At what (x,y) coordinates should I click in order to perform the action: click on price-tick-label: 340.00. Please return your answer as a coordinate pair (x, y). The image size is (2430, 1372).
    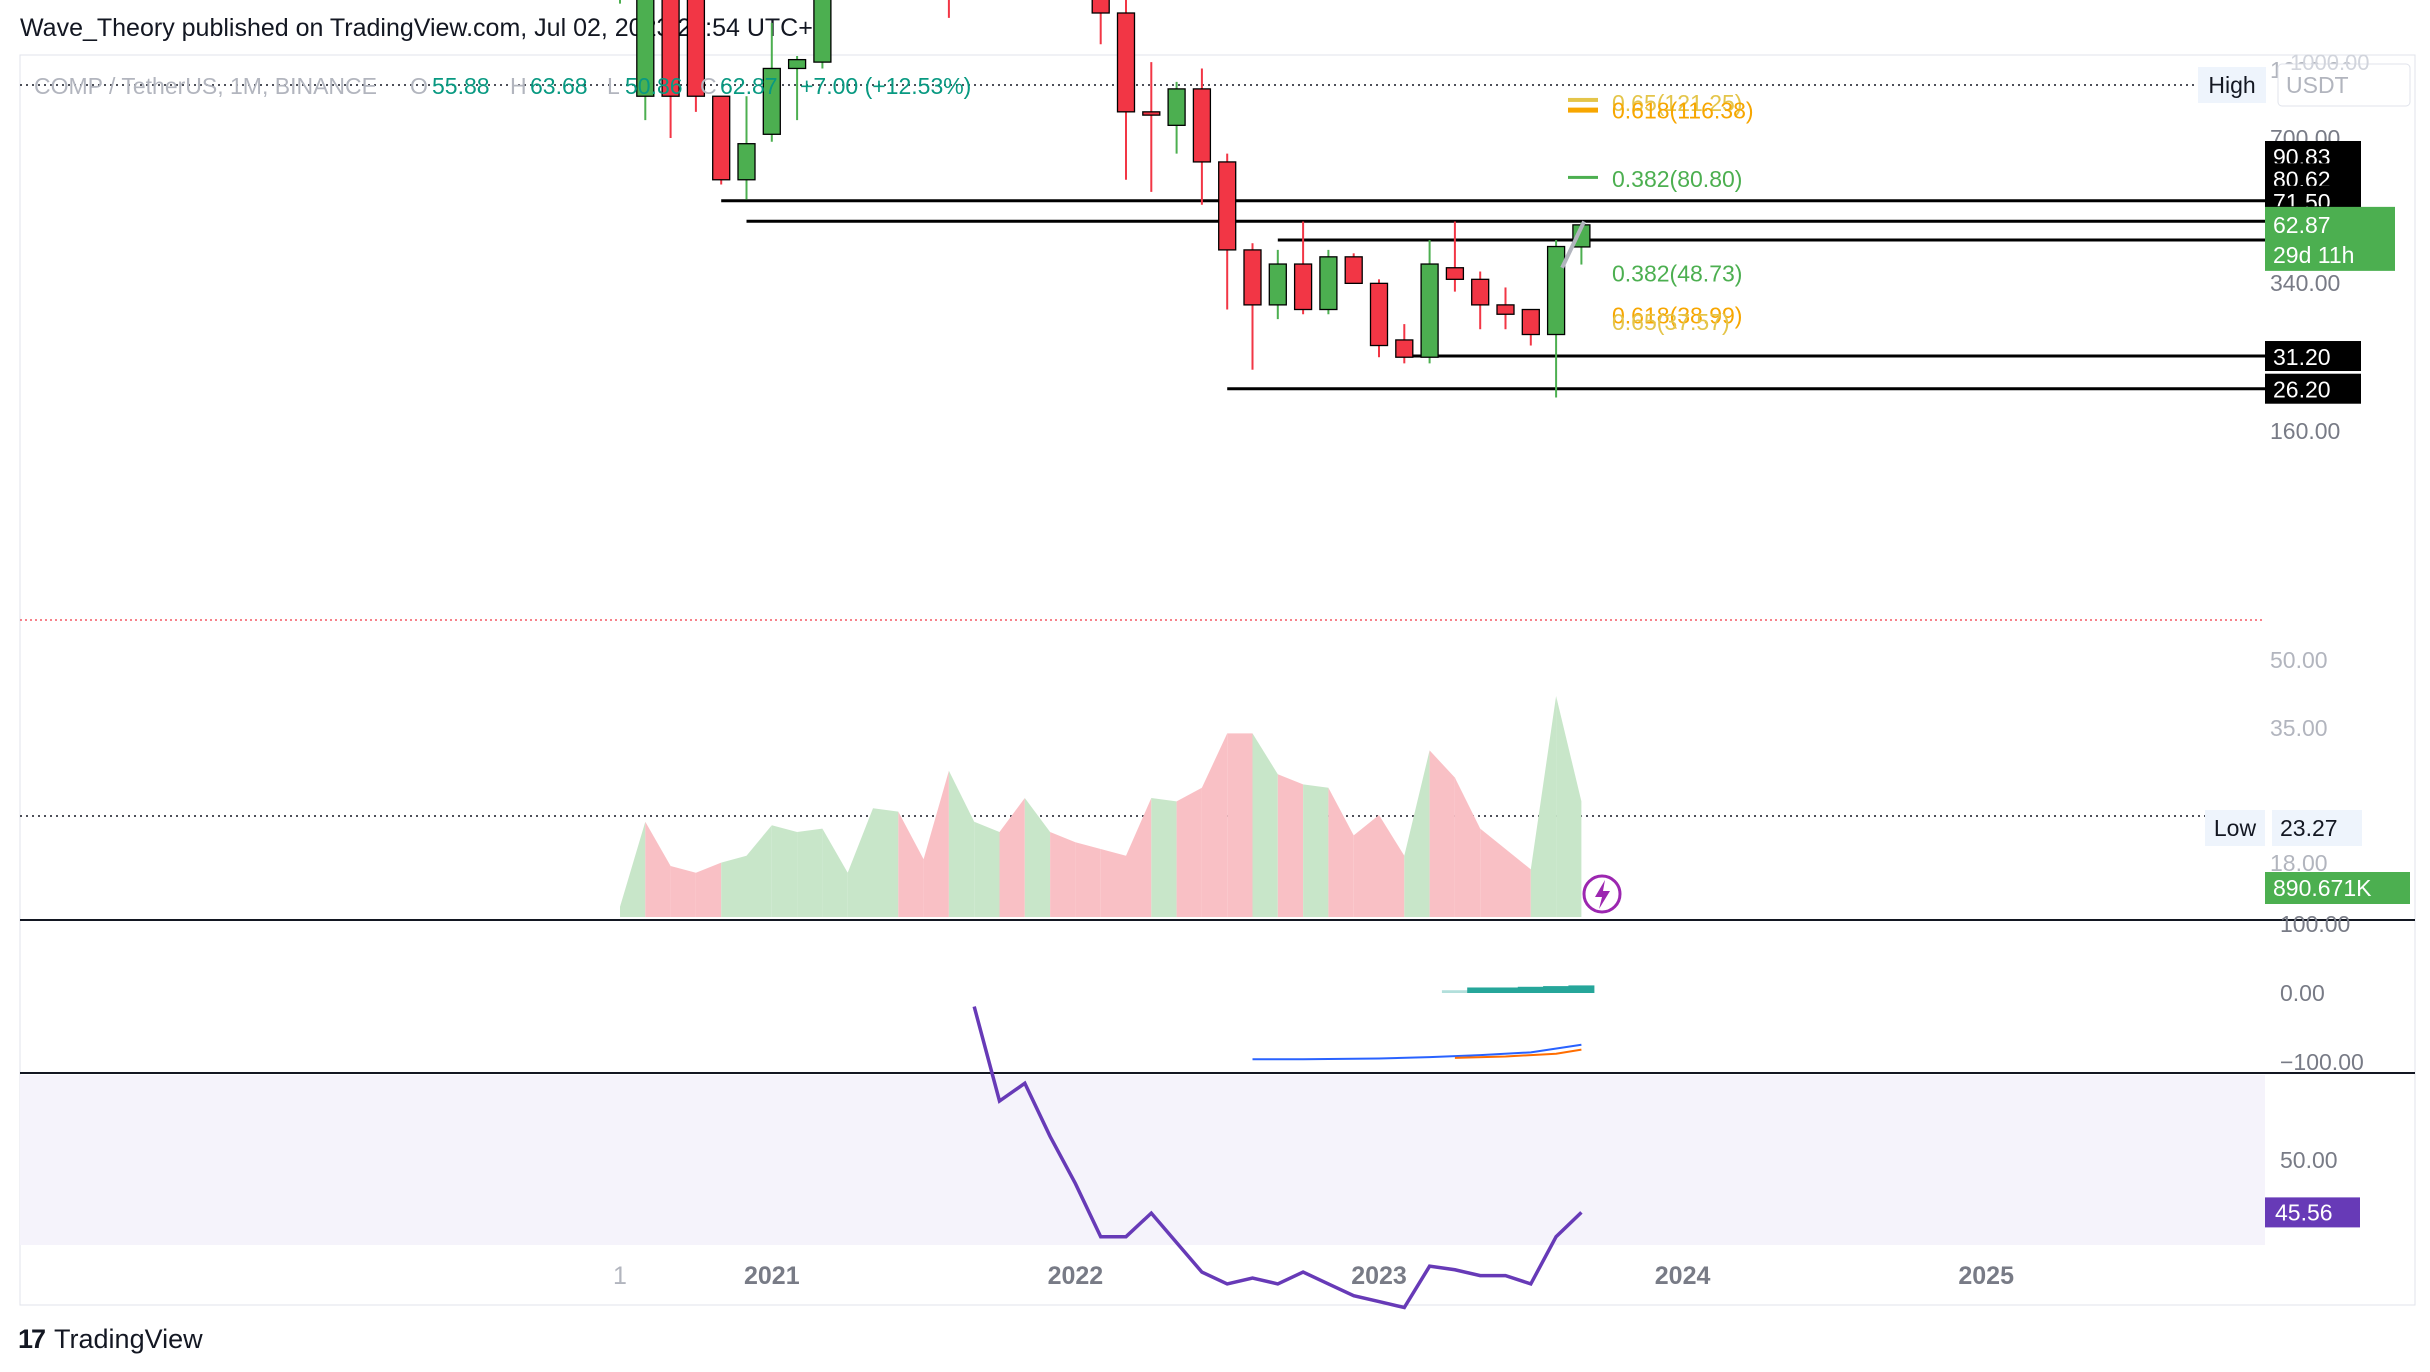
    Looking at the image, I should click on (2305, 283).